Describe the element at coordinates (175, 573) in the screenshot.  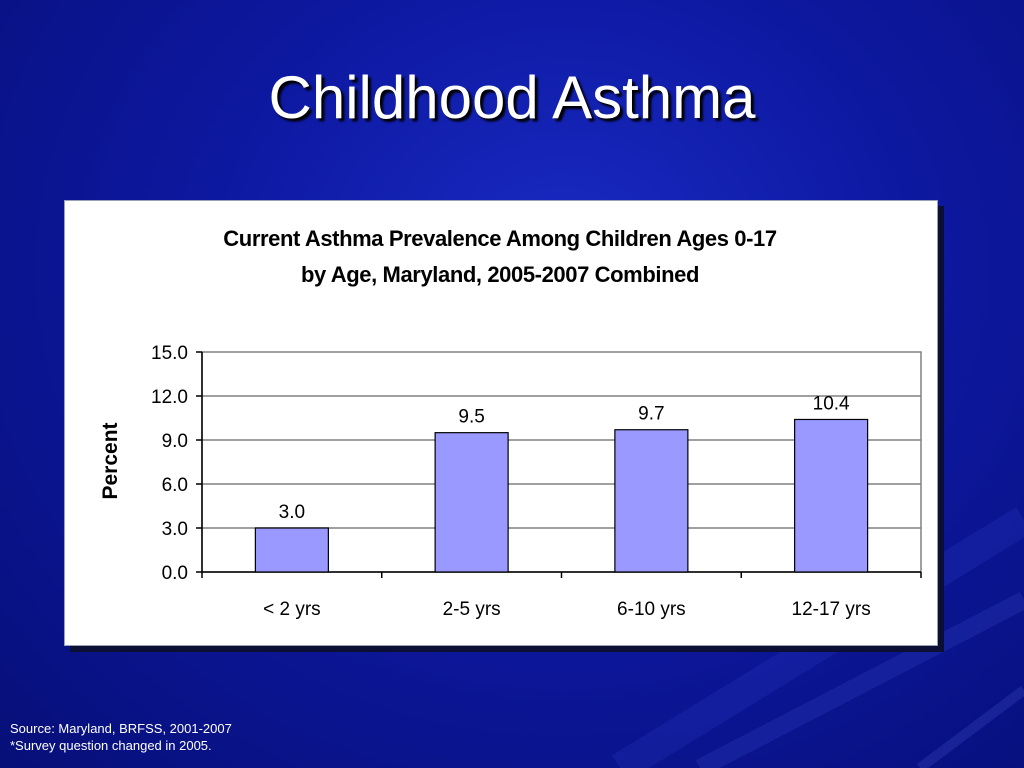
I see `y-tick-label: 0.0` at that location.